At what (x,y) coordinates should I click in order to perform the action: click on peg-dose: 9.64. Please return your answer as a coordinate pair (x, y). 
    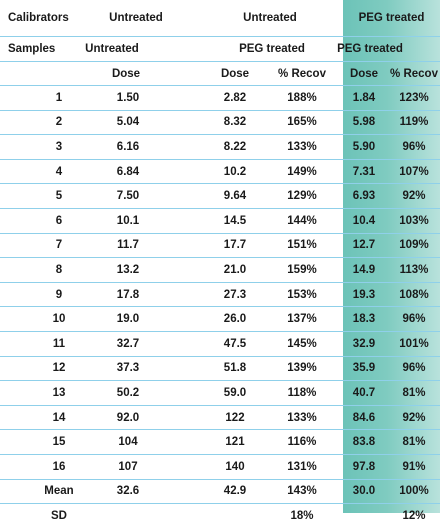
    Looking at the image, I should click on (235, 196).